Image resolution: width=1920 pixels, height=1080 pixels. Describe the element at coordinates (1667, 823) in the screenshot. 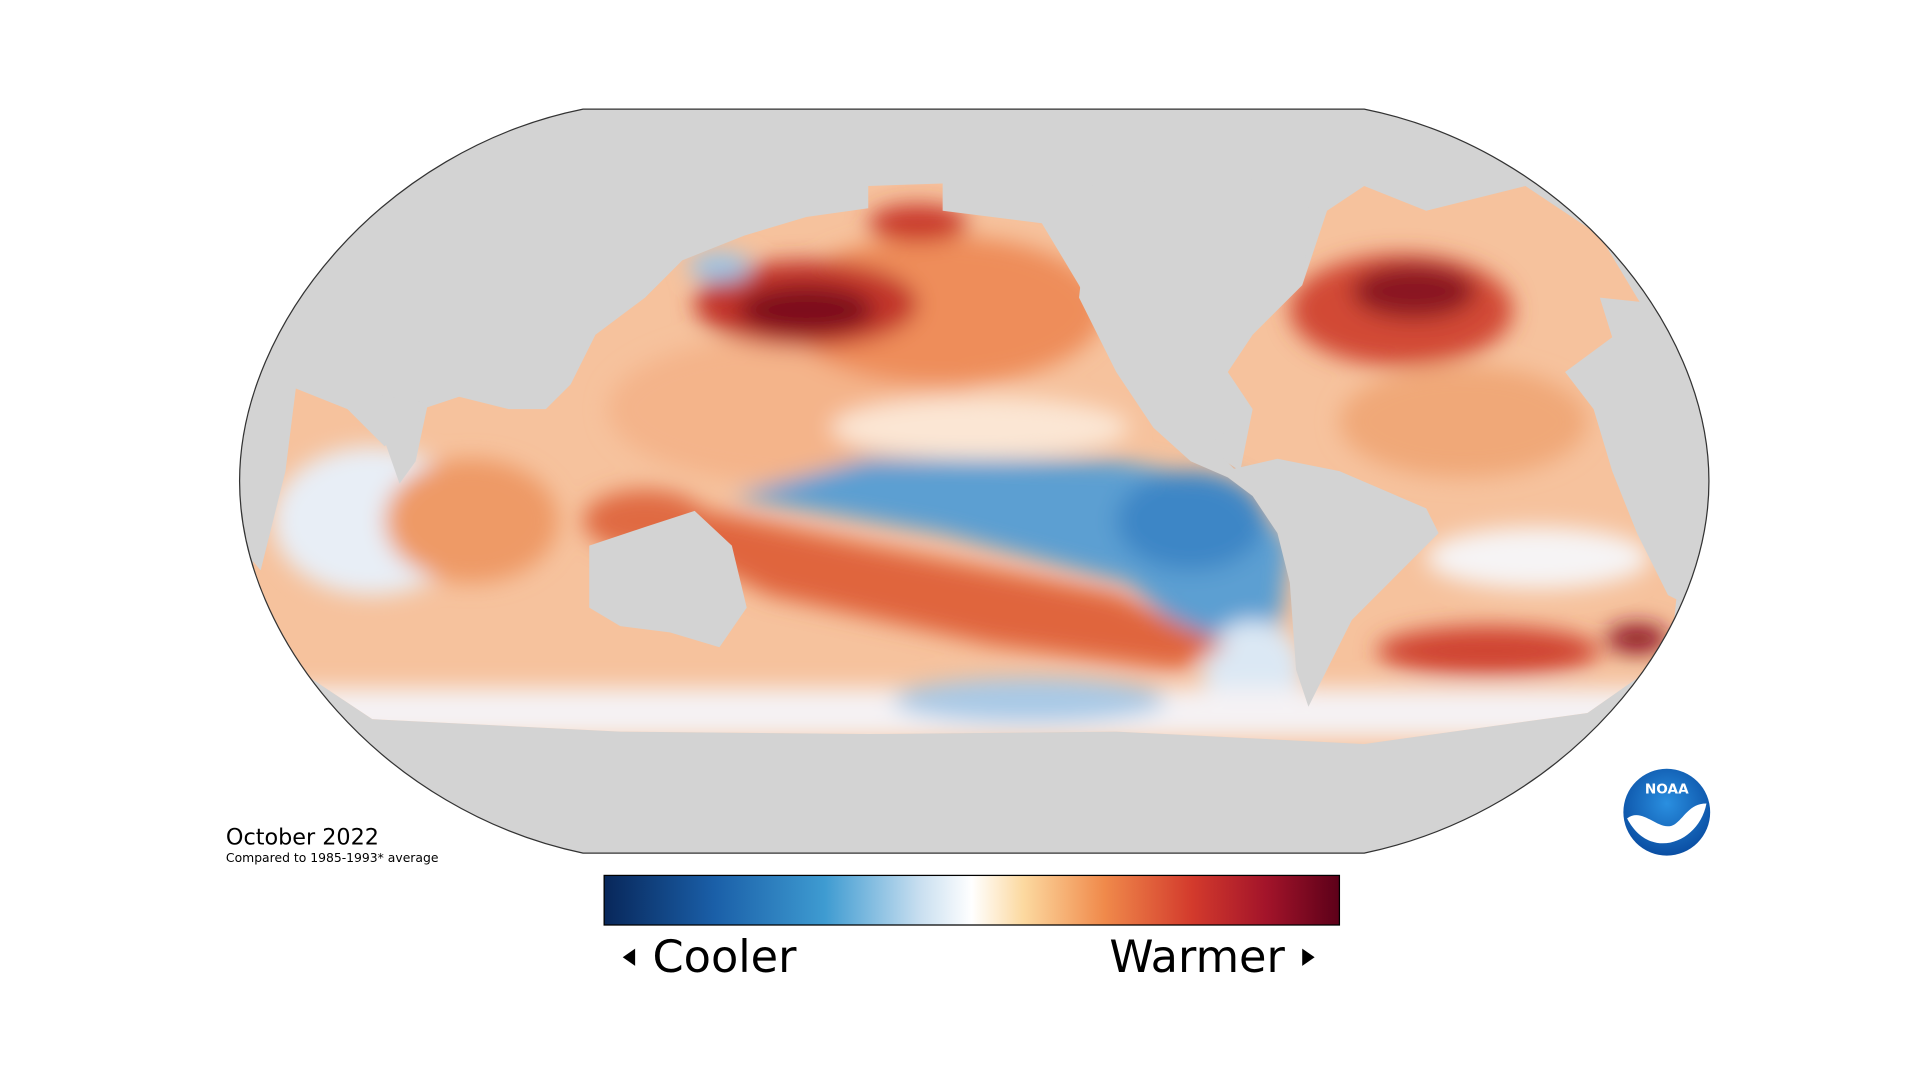

I see `logo-wave` at that location.